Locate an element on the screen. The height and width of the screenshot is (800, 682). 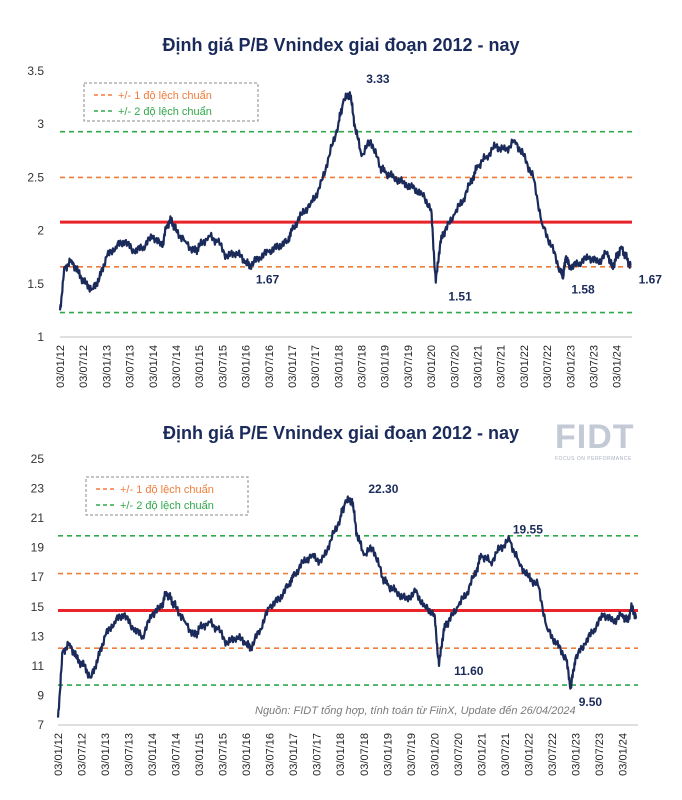
pb-x-tick-label: 03/01/21 is located at coordinates (479, 366).